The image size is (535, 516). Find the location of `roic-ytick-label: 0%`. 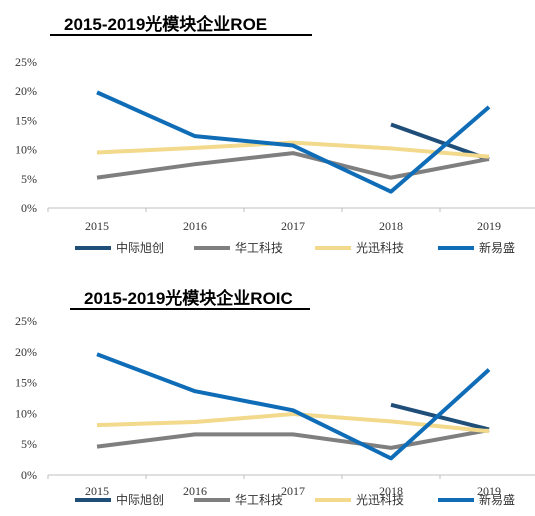

roic-ytick-label: 0% is located at coordinates (29, 475).